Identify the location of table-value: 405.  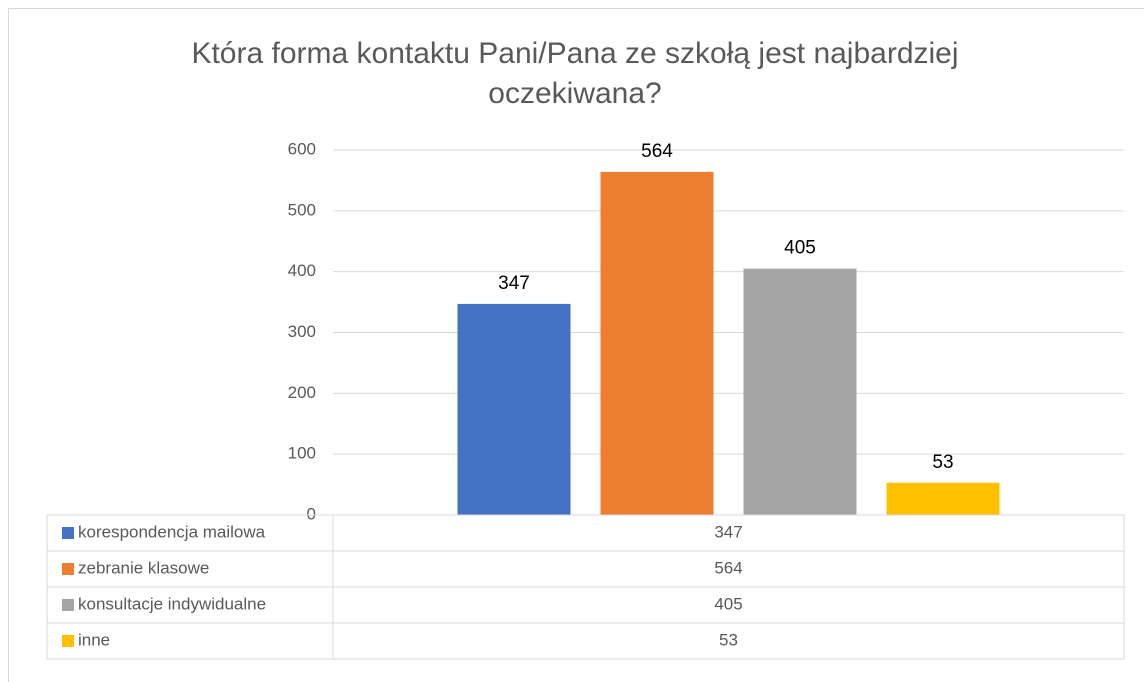
(728, 603).